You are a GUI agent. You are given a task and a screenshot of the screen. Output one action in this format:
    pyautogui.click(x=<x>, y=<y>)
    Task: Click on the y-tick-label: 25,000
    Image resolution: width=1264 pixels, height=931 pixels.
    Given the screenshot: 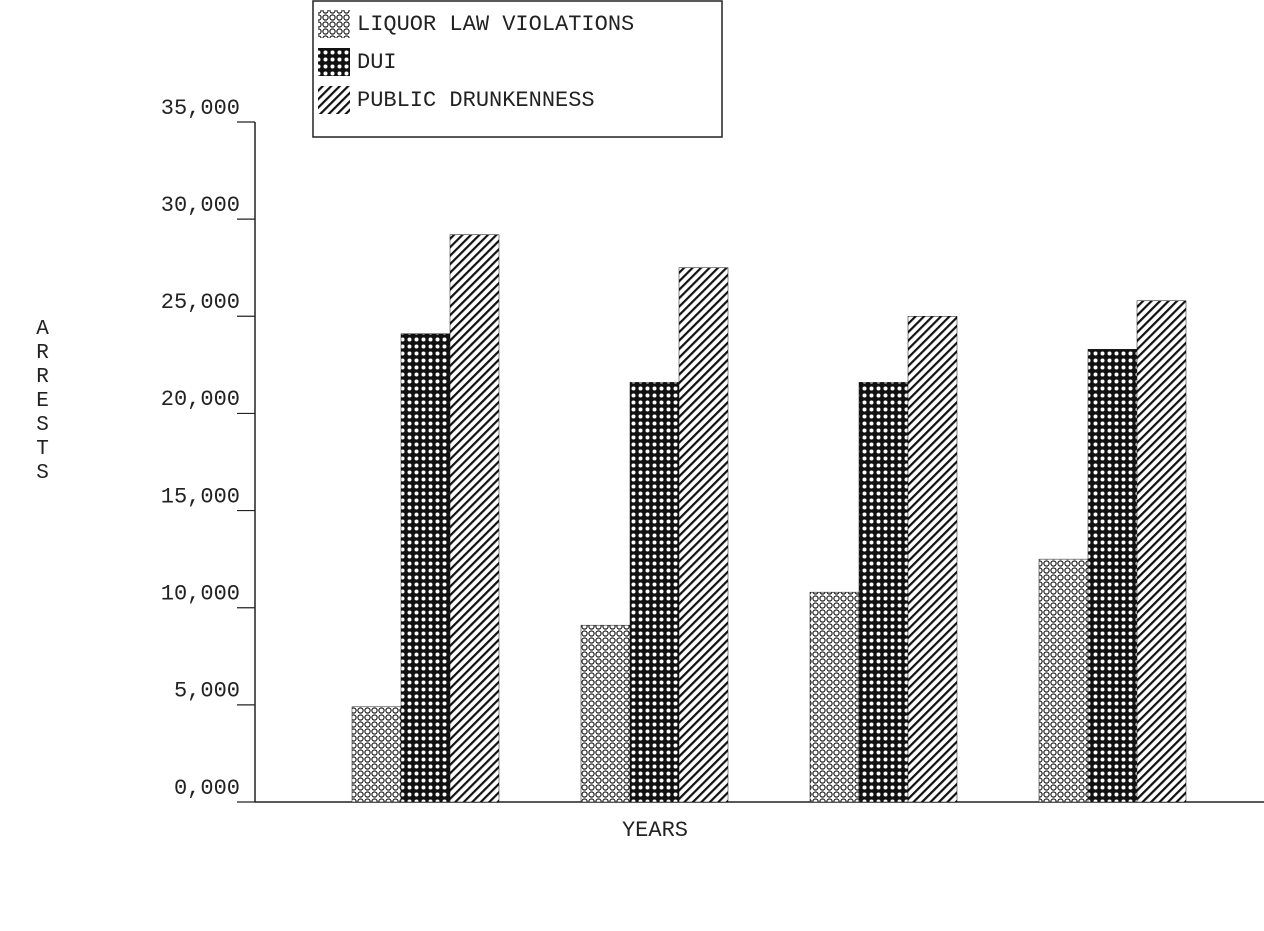 What is the action you would take?
    pyautogui.click(x=200, y=302)
    